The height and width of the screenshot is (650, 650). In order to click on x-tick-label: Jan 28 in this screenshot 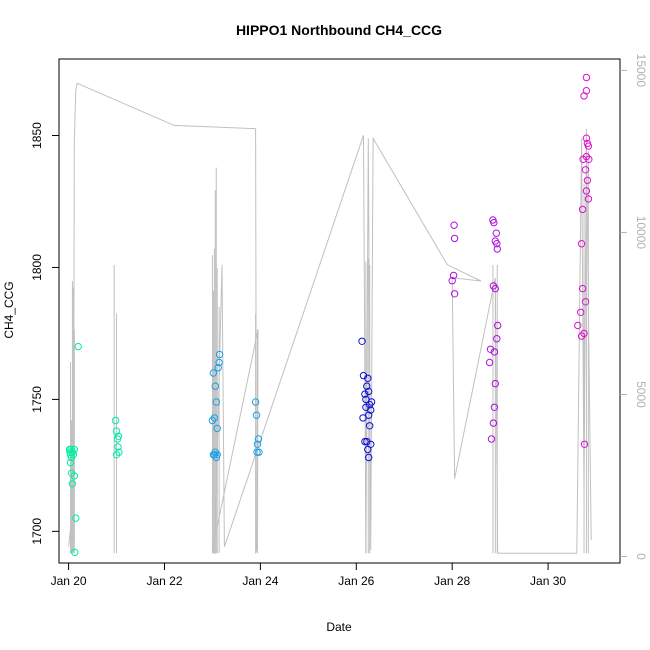, I will do `click(452, 581)`.